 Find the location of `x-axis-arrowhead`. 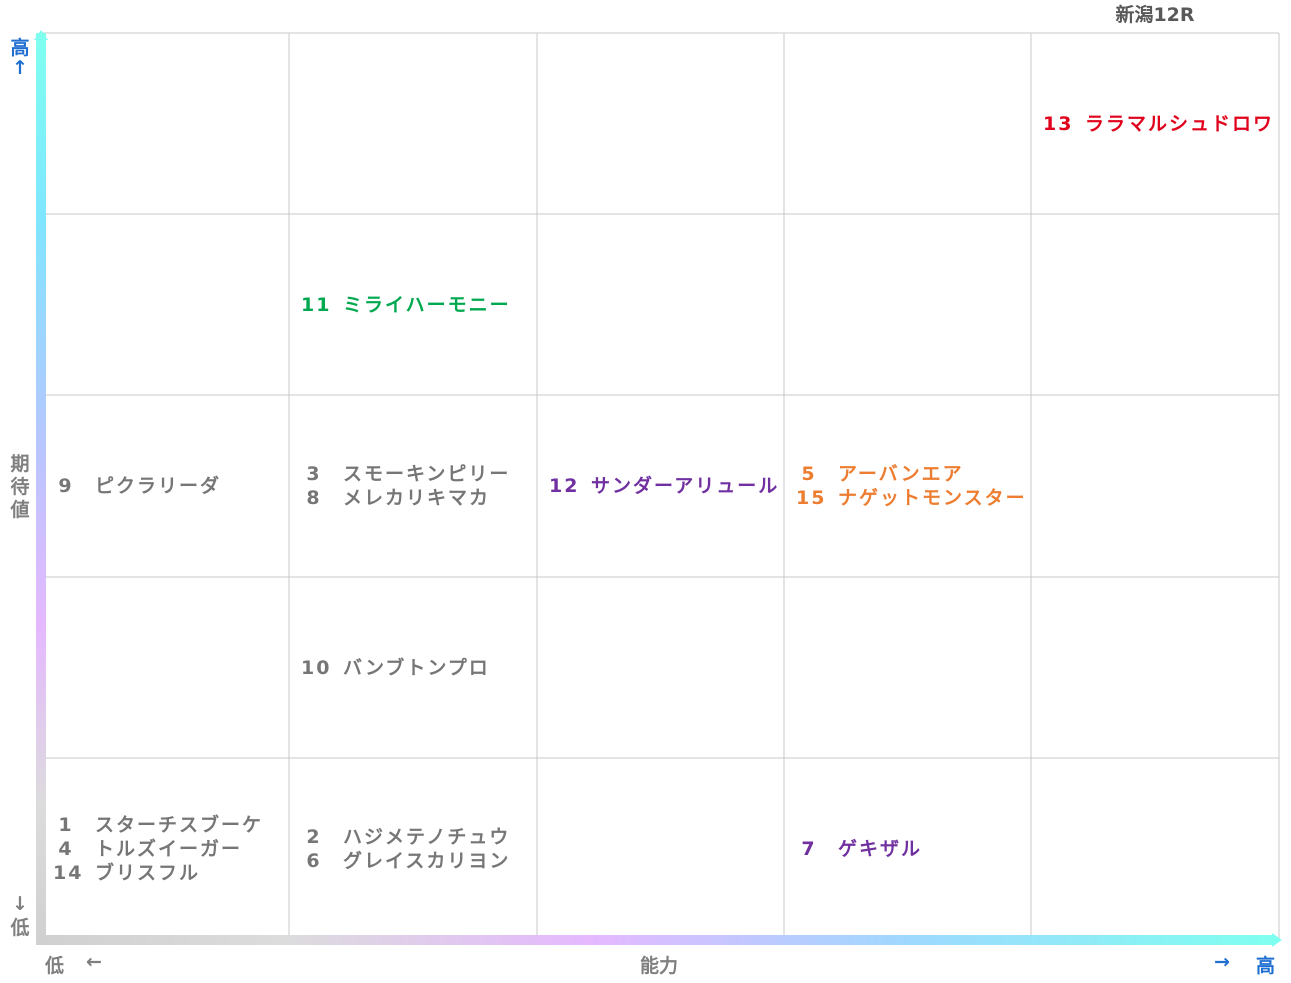

x-axis-arrowhead is located at coordinates (1277, 940).